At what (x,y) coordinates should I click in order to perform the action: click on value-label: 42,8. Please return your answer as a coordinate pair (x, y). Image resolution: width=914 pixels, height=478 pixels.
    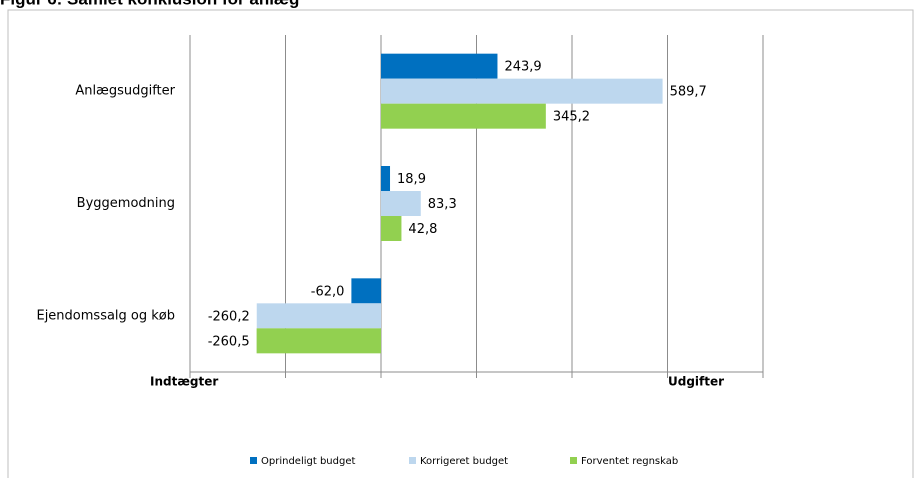
    Looking at the image, I should click on (422, 229).